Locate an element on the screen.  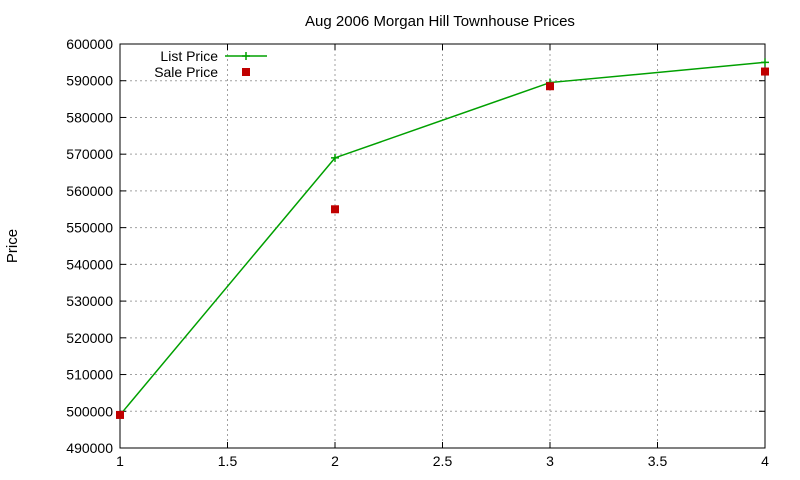
y-tick-label: 490000 is located at coordinates (89, 448).